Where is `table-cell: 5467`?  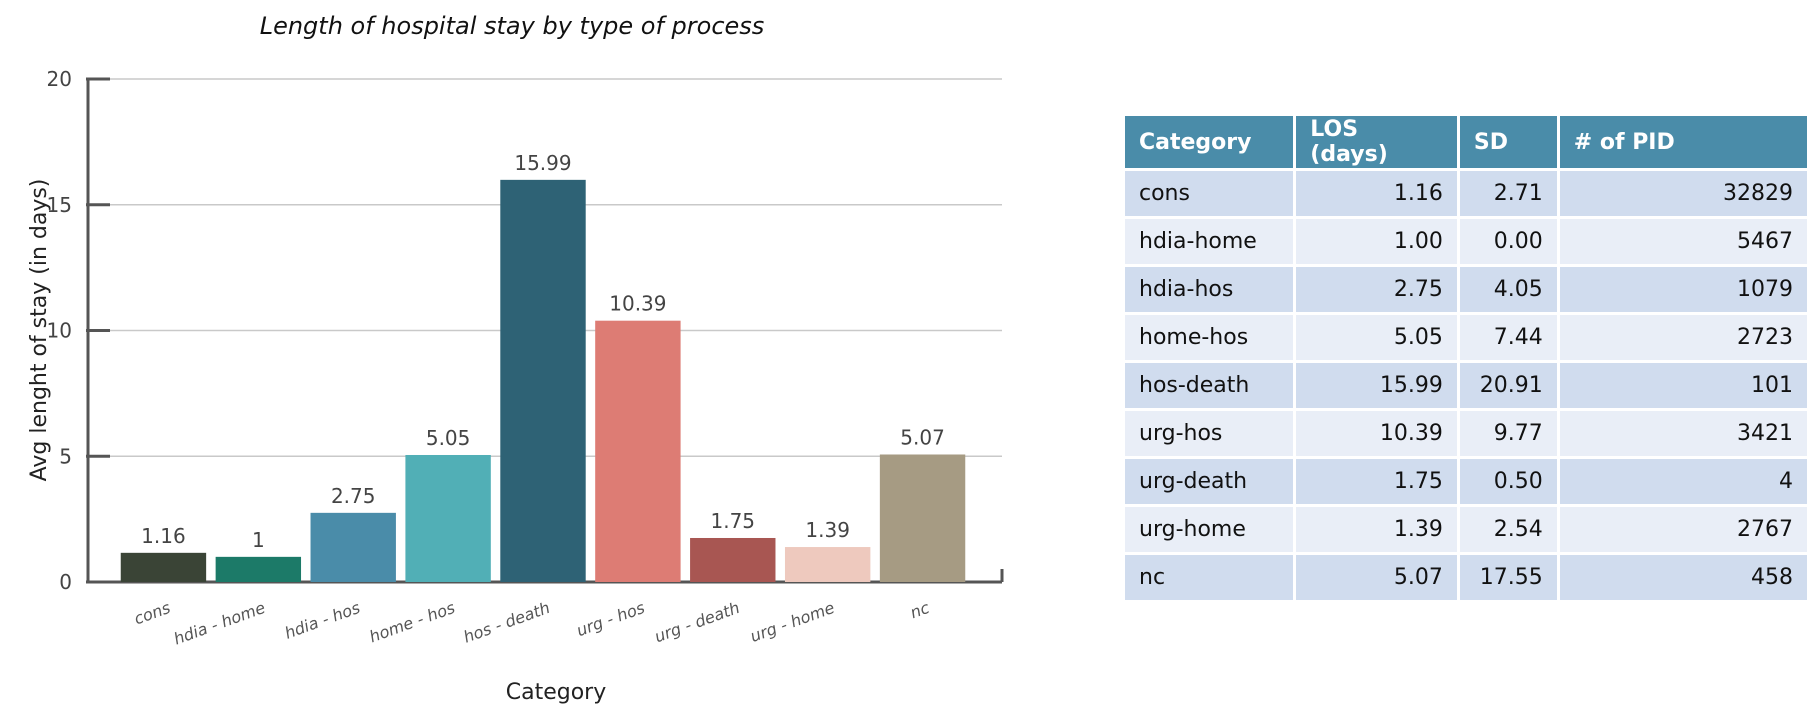
table-cell: 5467 is located at coordinates (1683, 241).